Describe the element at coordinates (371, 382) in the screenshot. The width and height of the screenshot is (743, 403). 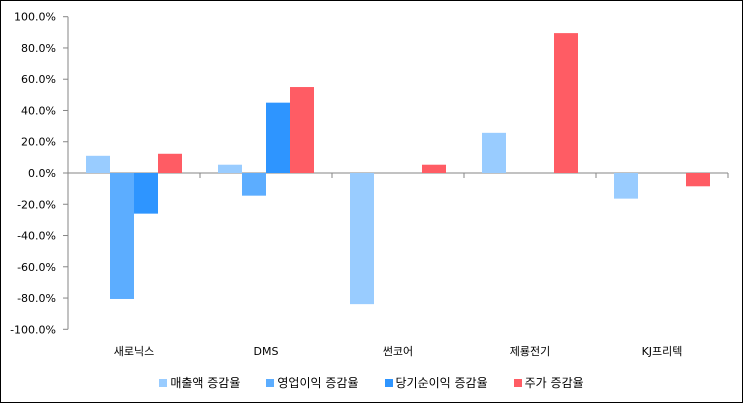
I see `legend: 매출액 증감율 영업이익 증감율 당기순이익 증감율 주가 증감율` at that location.